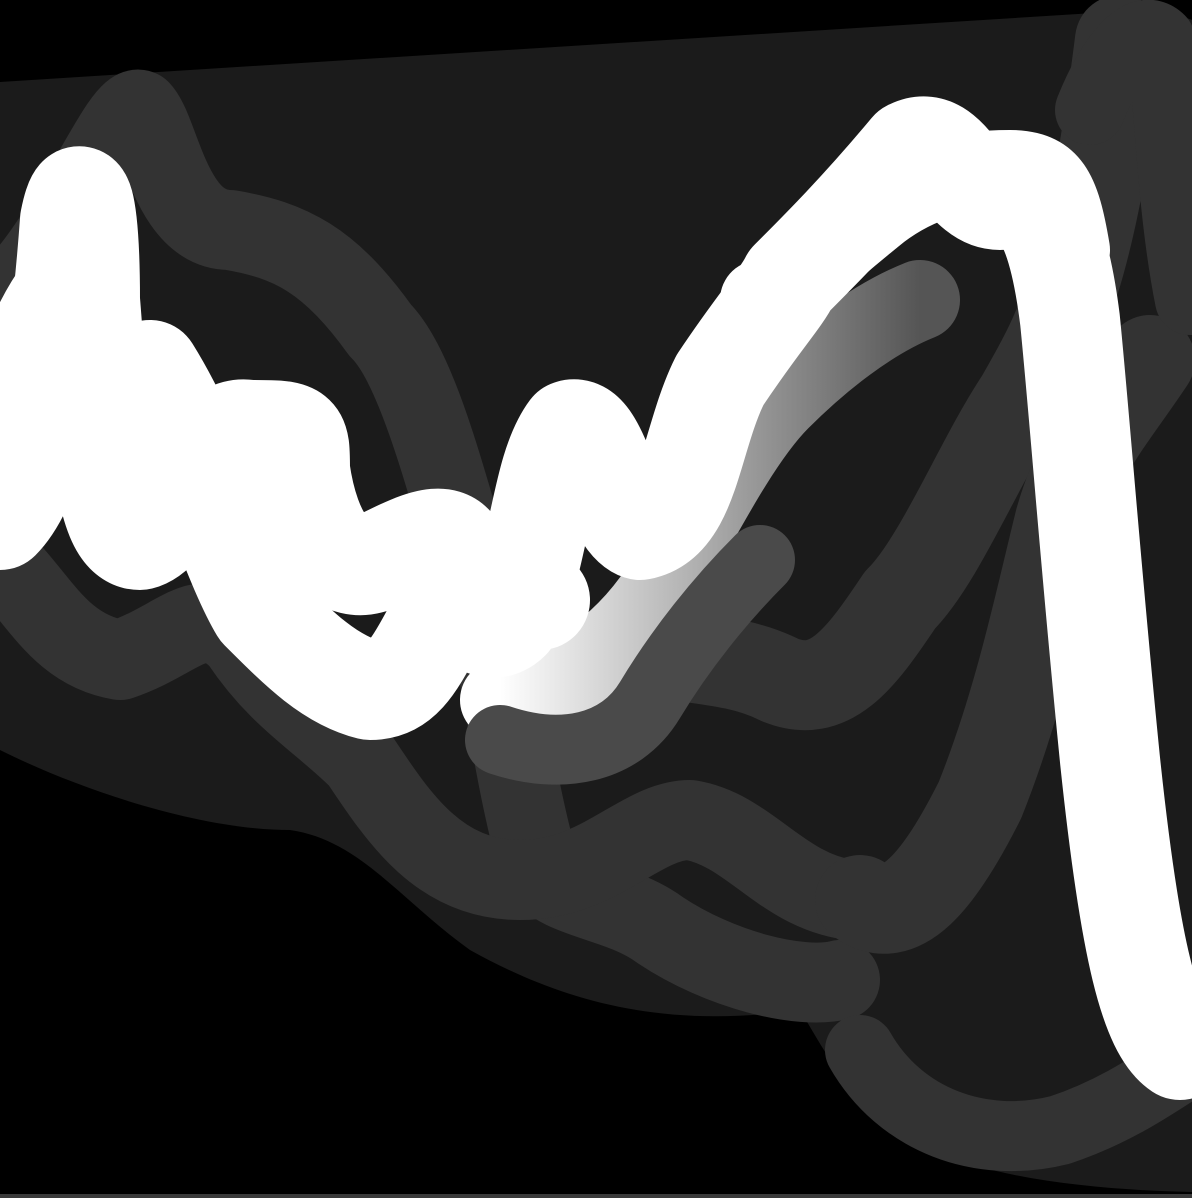 The height and width of the screenshot is (1198, 1192). Describe the element at coordinates (596, 1196) in the screenshot. I see `bottom-edge` at that location.